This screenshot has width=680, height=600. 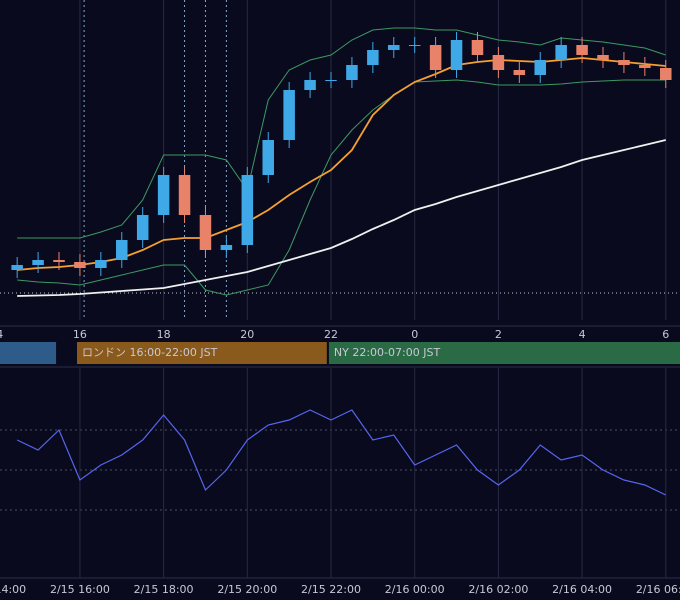 I want to click on x-tick-label: 4, so click(x=582, y=334).